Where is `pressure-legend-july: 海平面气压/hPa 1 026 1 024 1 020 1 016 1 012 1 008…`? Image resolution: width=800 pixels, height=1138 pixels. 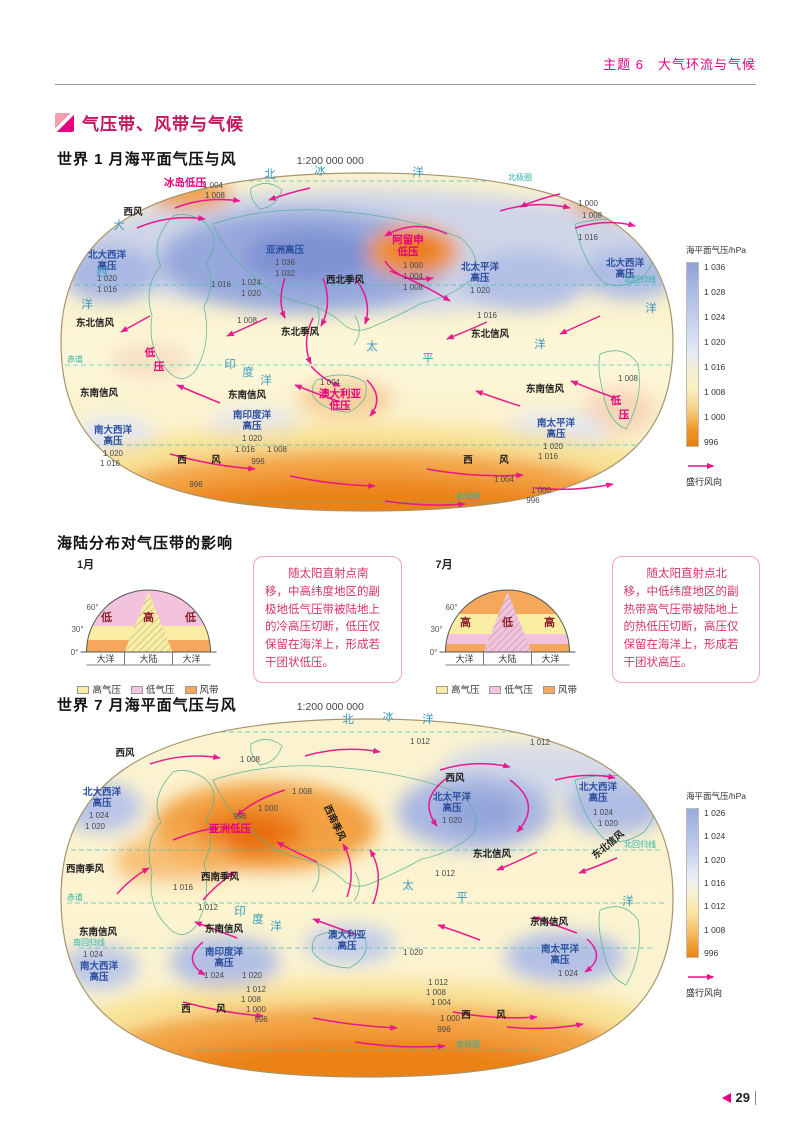 pressure-legend-july: 海平面气压/hPa 1 026 1 024 1 020 1 016 1 012 1 008… is located at coordinates (723, 894).